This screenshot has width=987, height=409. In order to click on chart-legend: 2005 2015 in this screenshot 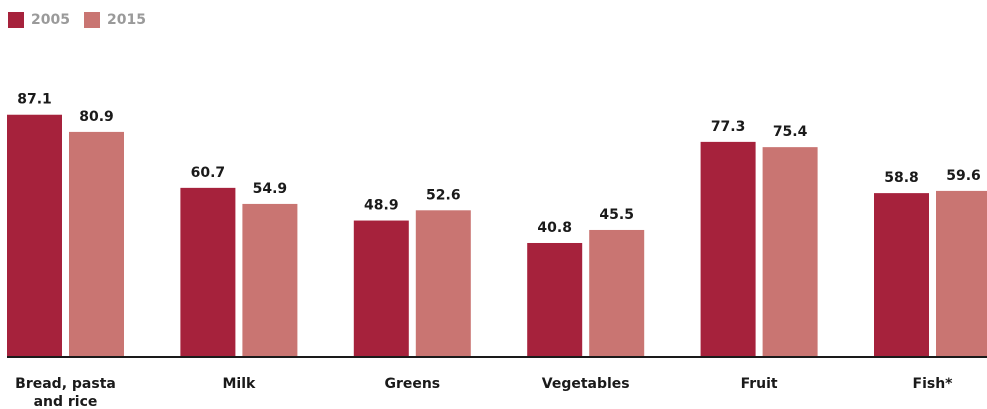, I will do `click(84, 20)`.